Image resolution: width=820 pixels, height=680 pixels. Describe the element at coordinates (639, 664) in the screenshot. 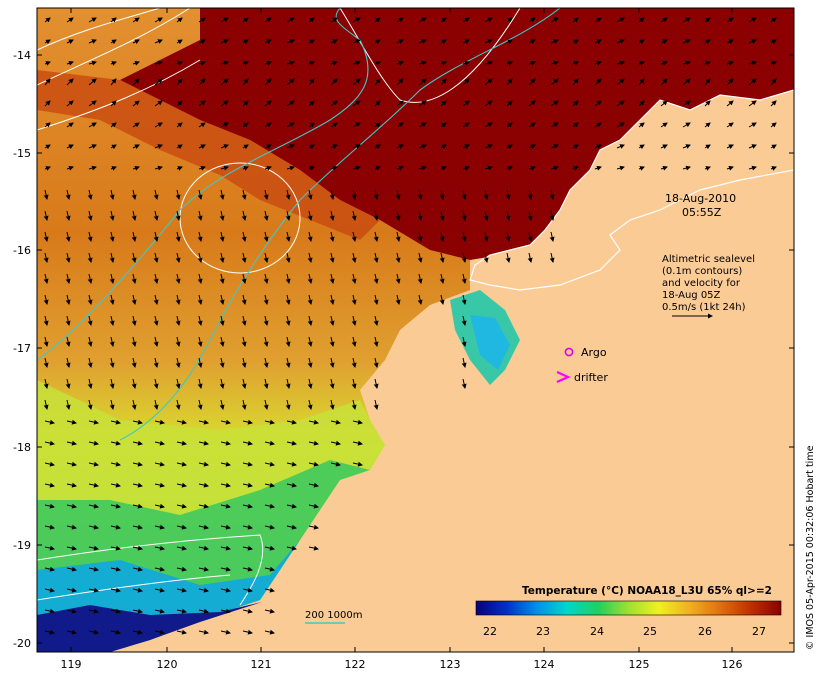

I see `x-tick-label: 125` at that location.